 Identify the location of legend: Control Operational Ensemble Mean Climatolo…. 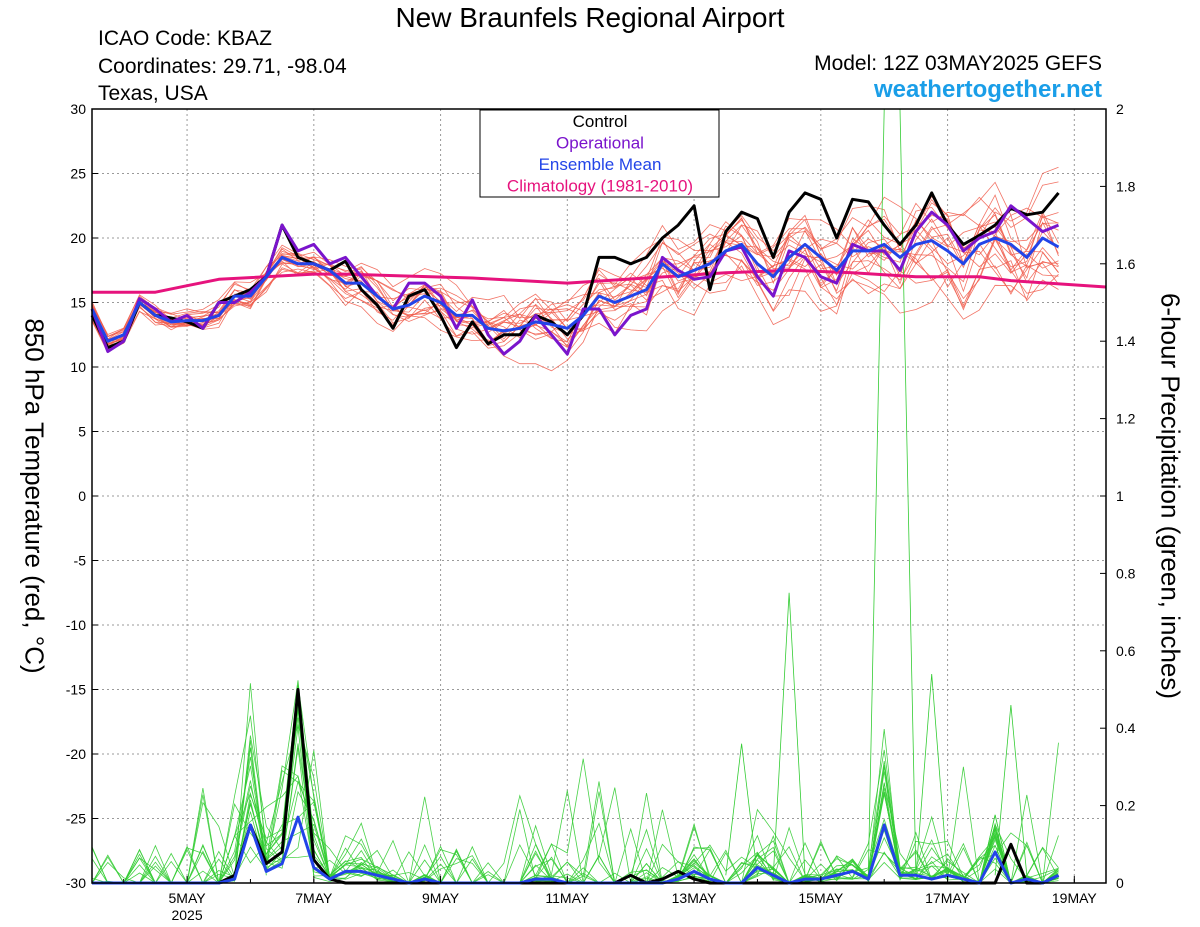
(599, 153).